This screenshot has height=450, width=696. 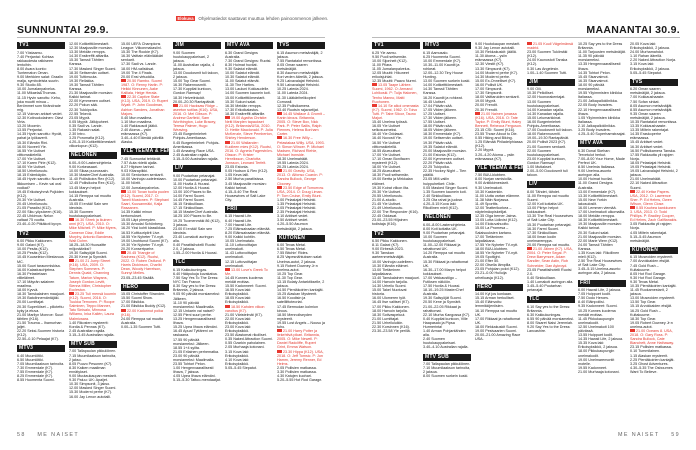 What do you see at coordinates (494, 138) in the screenshot?
I see `program-text: 0.55 Hiking and Biking.` at bounding box center [494, 138].